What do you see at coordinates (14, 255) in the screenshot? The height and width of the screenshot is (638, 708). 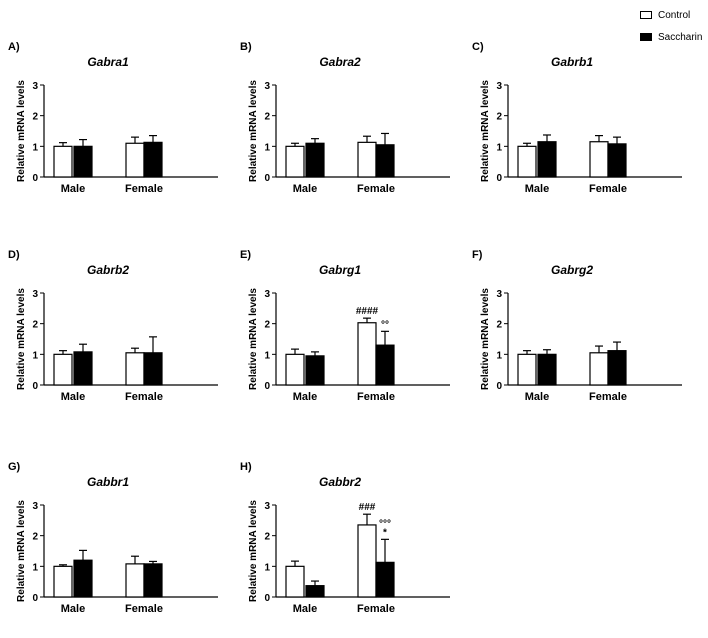 I see `panel-label: D)` at bounding box center [14, 255].